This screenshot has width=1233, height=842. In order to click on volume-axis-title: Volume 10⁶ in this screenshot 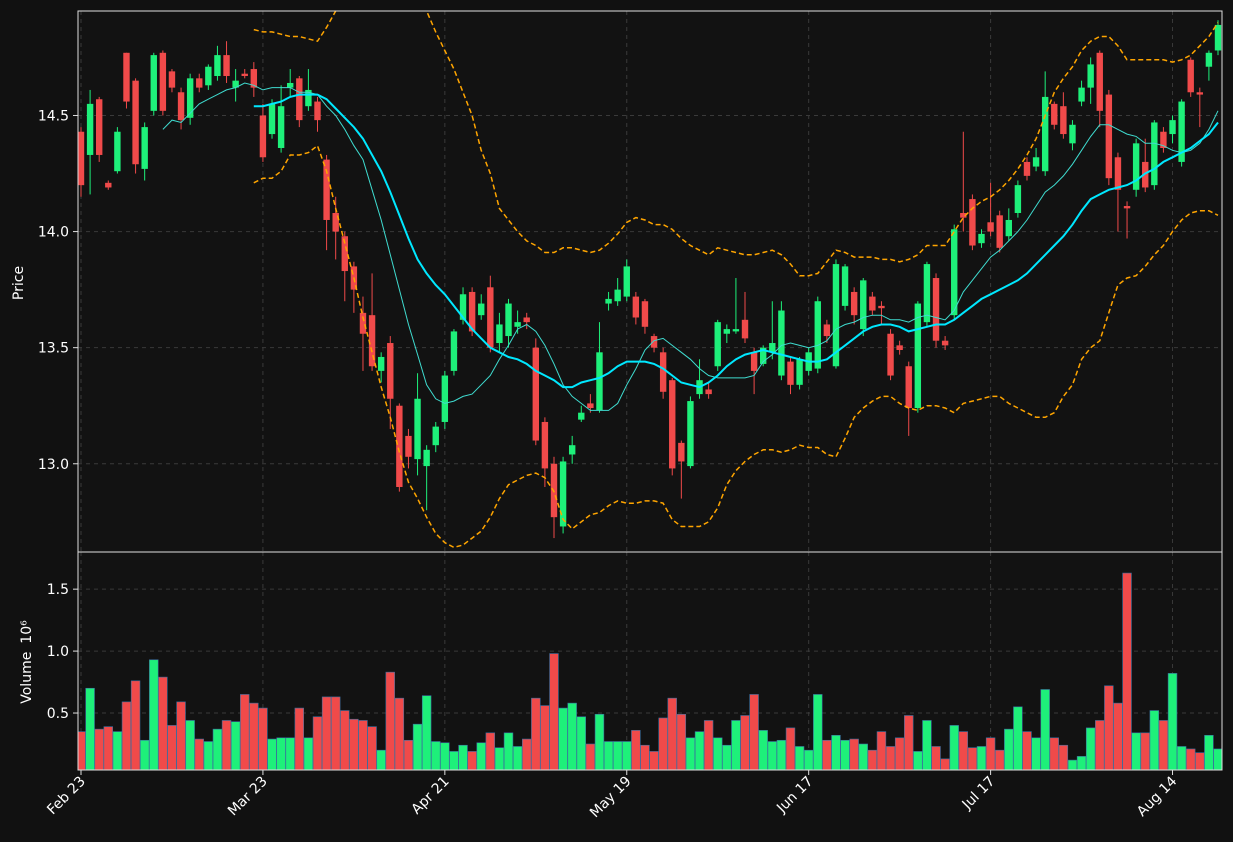, I will do `click(27, 662)`.